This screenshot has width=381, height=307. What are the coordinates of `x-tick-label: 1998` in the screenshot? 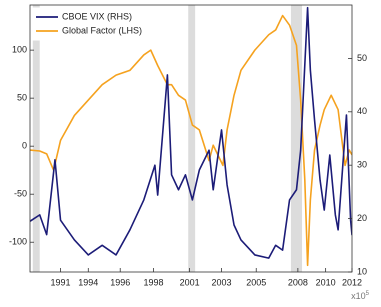 It's located at (154, 282).